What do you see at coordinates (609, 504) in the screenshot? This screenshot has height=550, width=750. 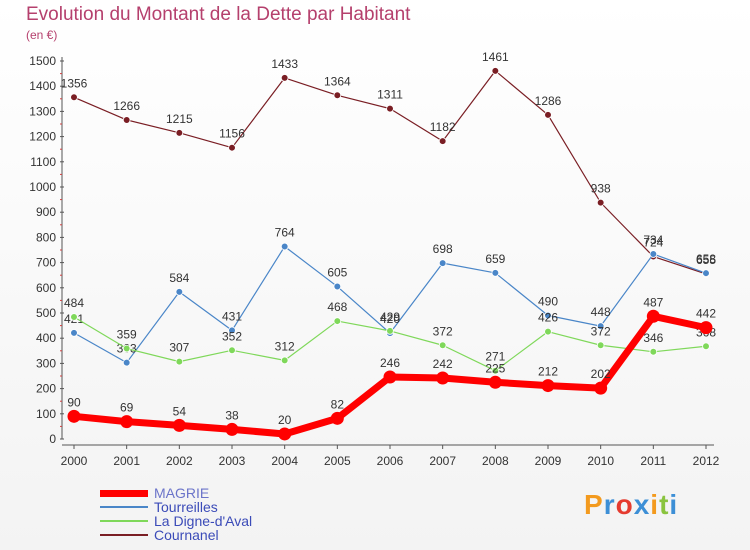 I see `logo-letter: r` at bounding box center [609, 504].